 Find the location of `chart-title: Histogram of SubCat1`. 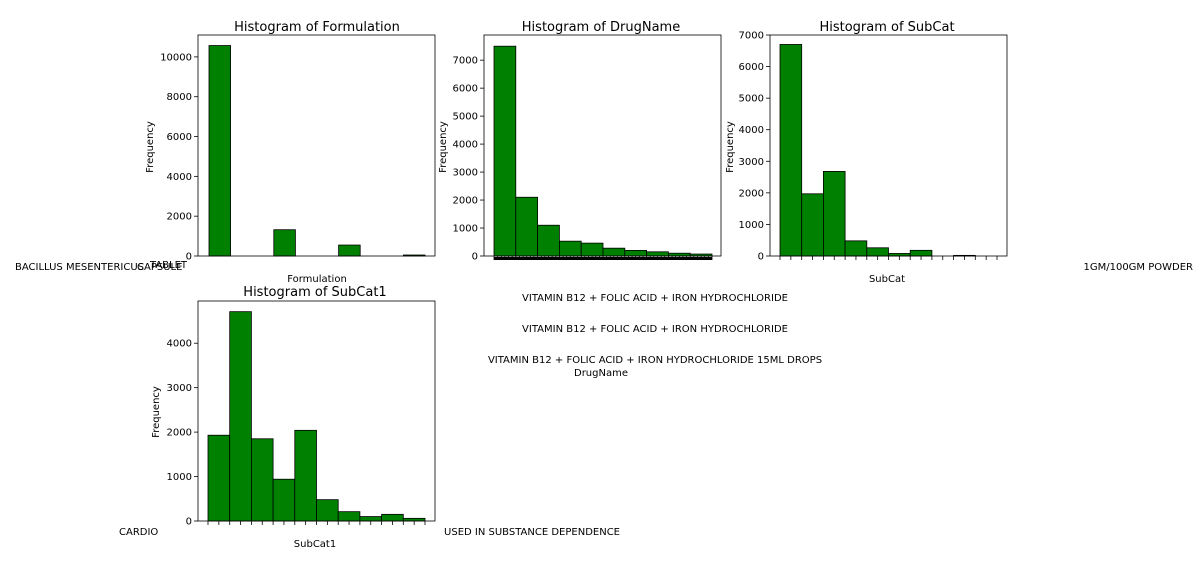

chart-title: Histogram of SubCat1 is located at coordinates (314, 292).